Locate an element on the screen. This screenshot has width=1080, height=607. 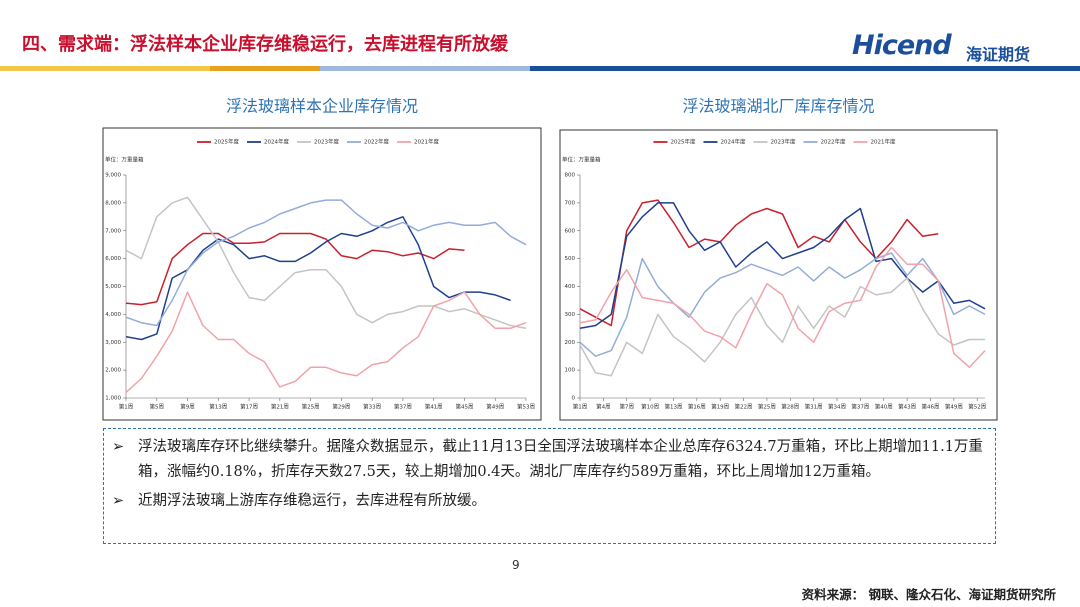
x-tick-label: 第19周 is located at coordinates (720, 407).